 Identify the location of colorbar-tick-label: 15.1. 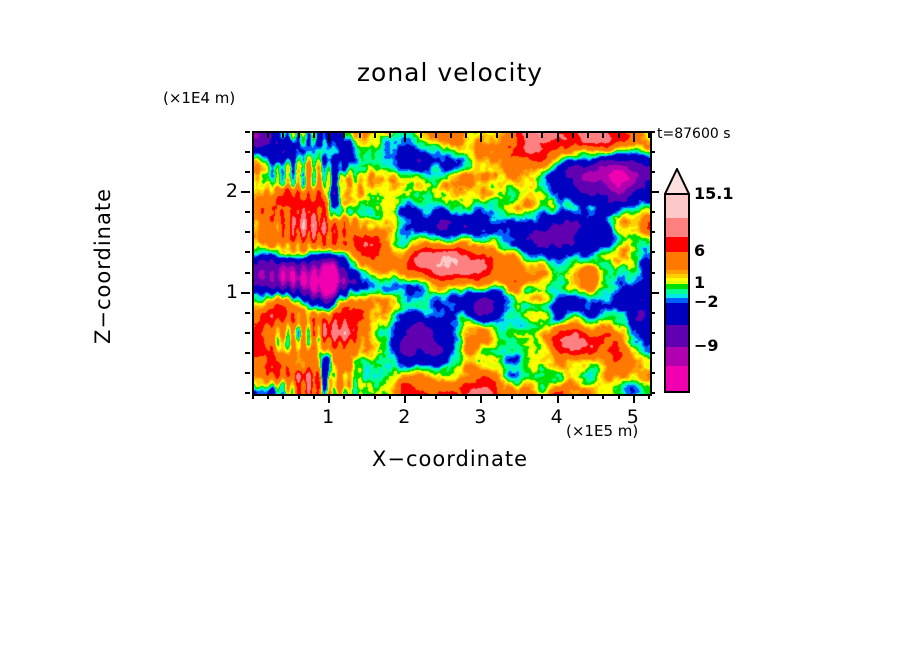
(714, 193).